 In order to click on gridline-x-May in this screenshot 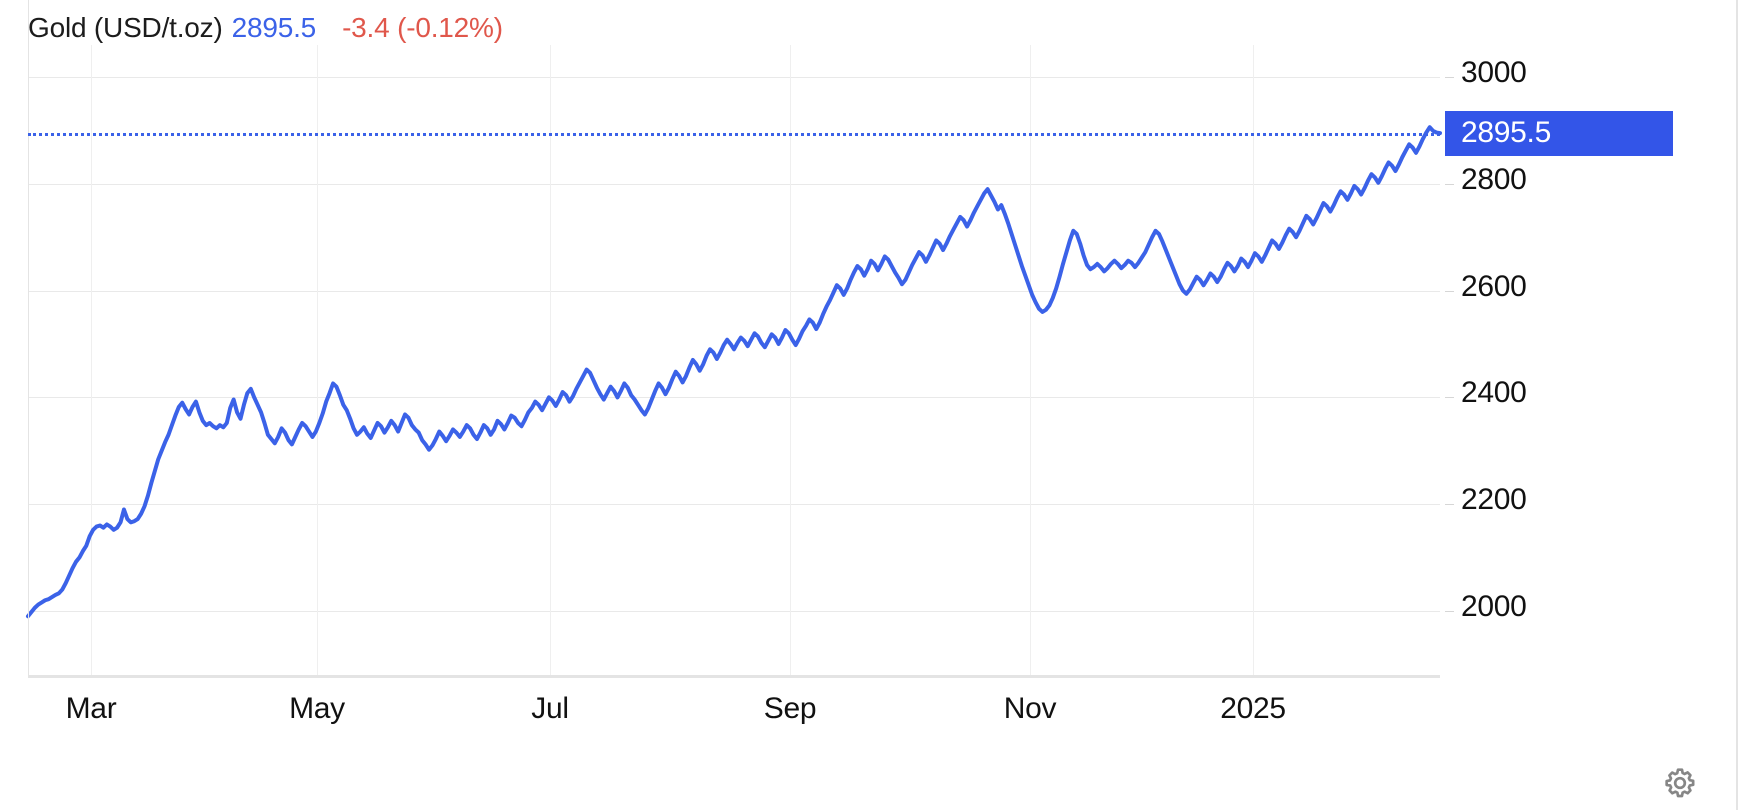, I will do `click(317, 360)`.